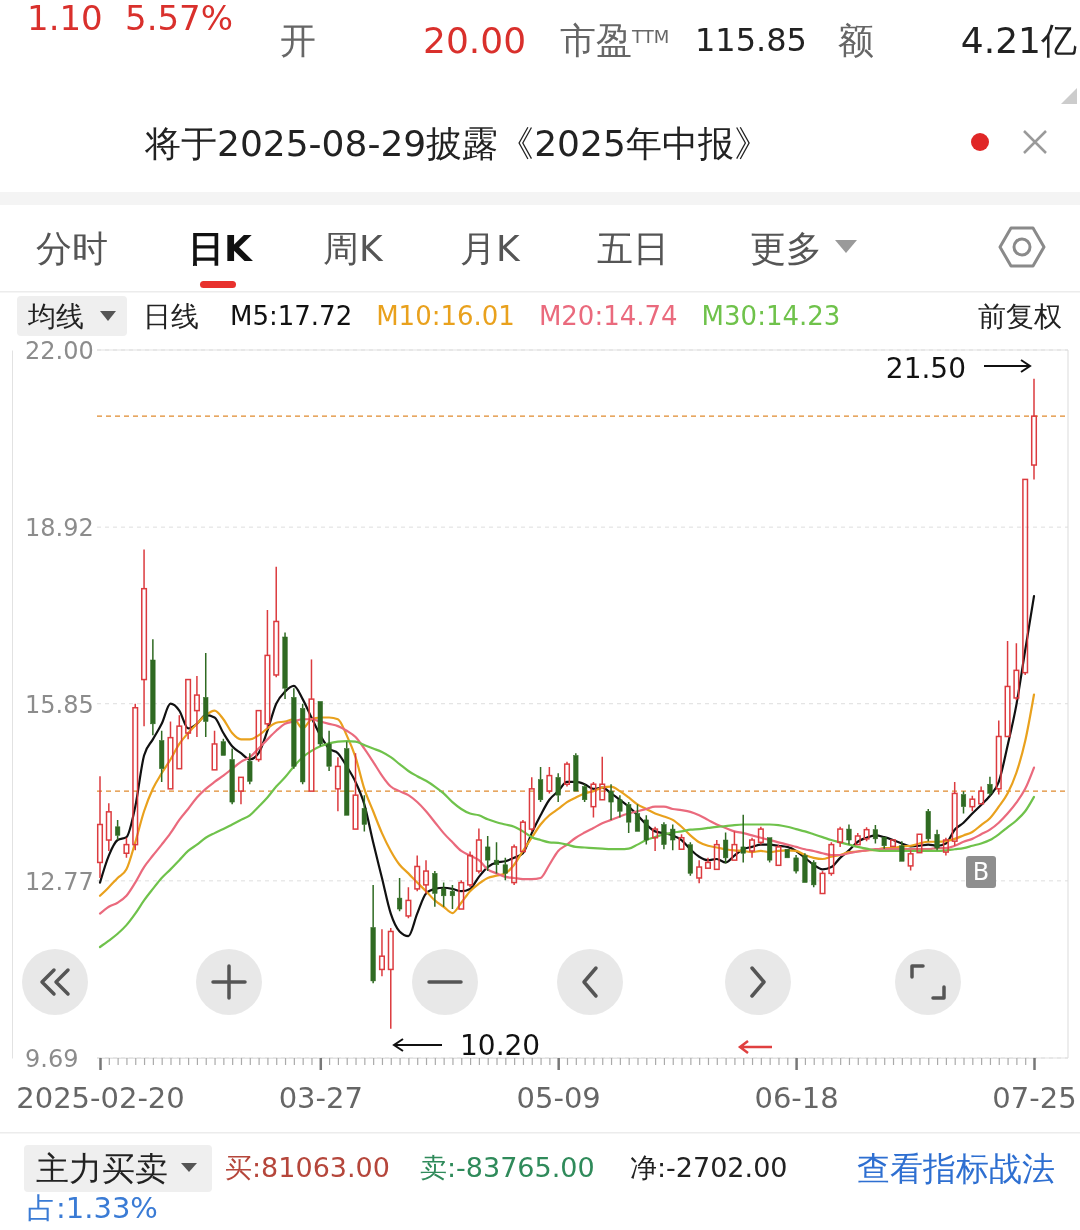 The image size is (1080, 1230). I want to click on text: 买:81063.00, so click(307, 1168).